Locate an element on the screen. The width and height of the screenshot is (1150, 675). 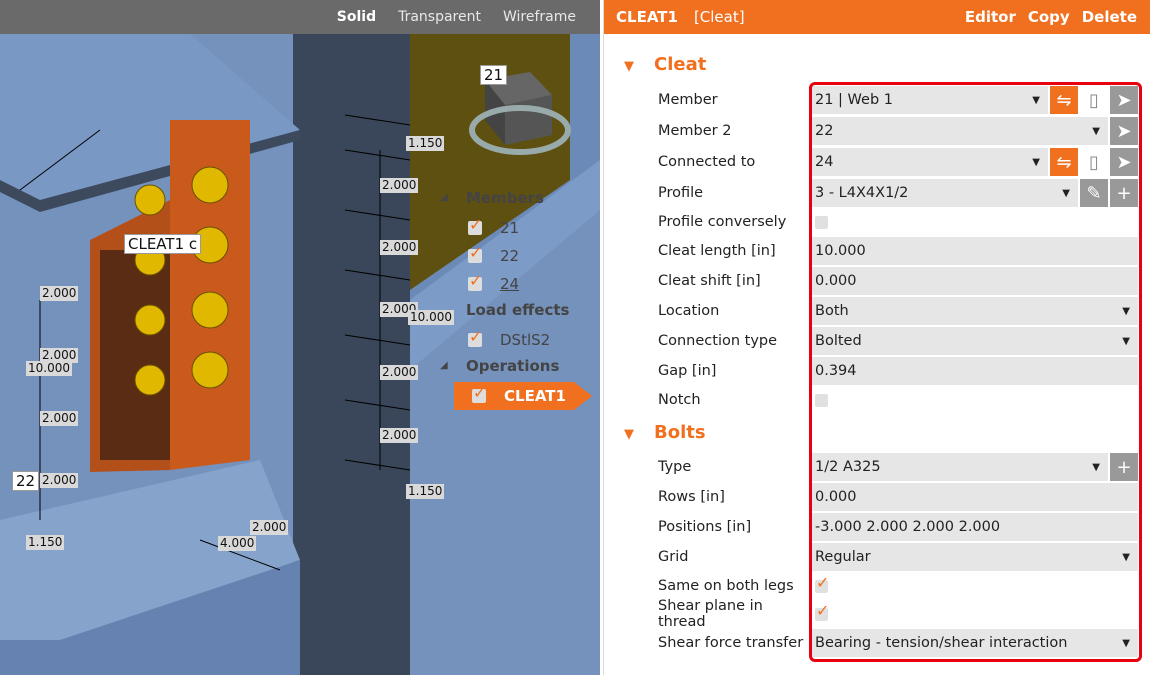
property-dropdown: 1/2 A325 ▼ is located at coordinates (958, 467).